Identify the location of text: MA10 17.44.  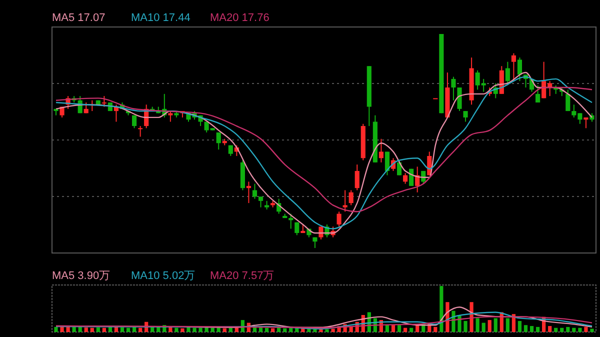
(160, 18).